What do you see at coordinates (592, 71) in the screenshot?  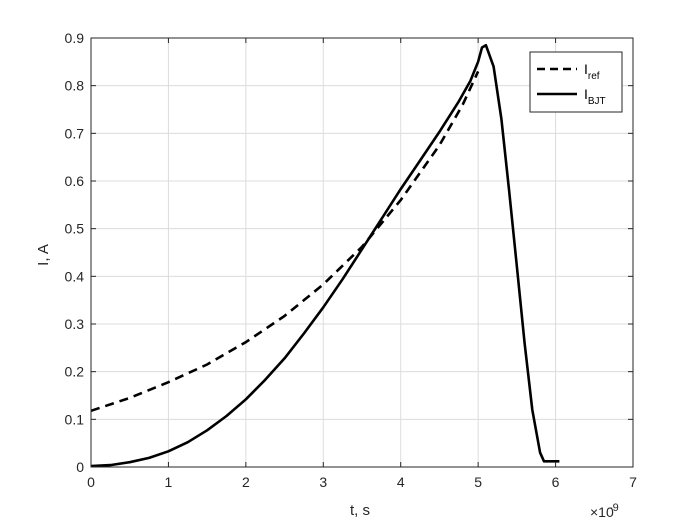 I see `legend-label-ref: Iref` at bounding box center [592, 71].